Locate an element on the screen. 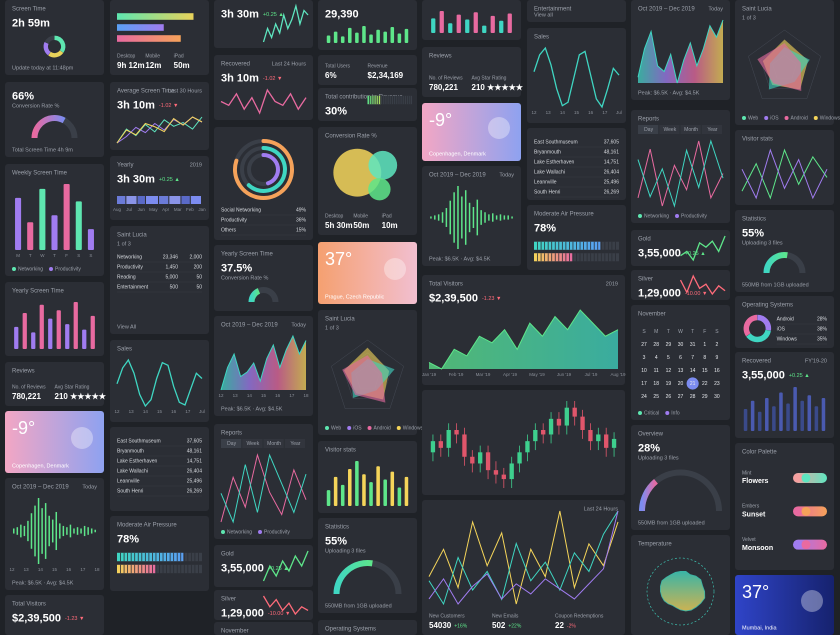 This screenshot has width=840, height=635. label: Feb is located at coordinates (190, 209).